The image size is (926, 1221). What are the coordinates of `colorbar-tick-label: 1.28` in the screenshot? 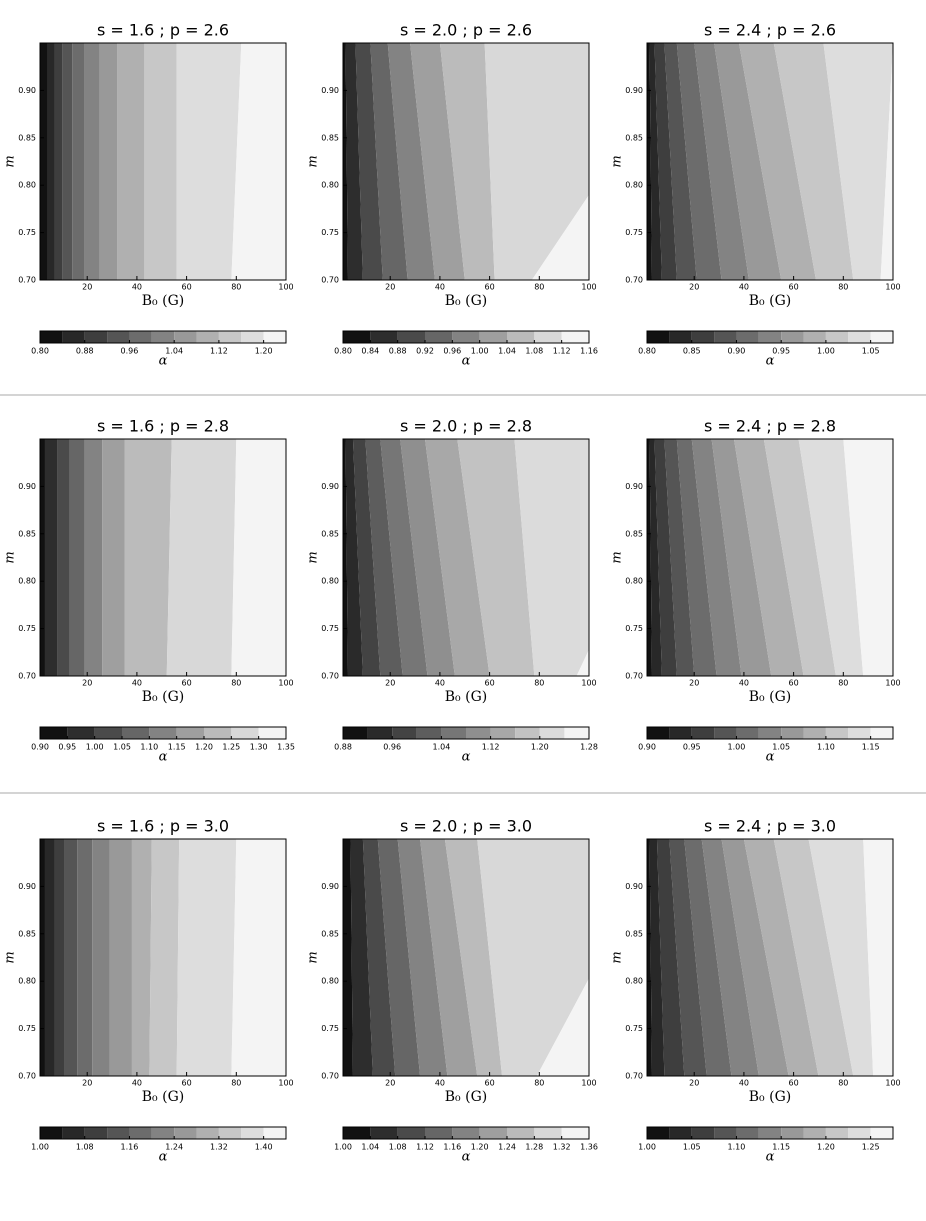 It's located at (534, 1147).